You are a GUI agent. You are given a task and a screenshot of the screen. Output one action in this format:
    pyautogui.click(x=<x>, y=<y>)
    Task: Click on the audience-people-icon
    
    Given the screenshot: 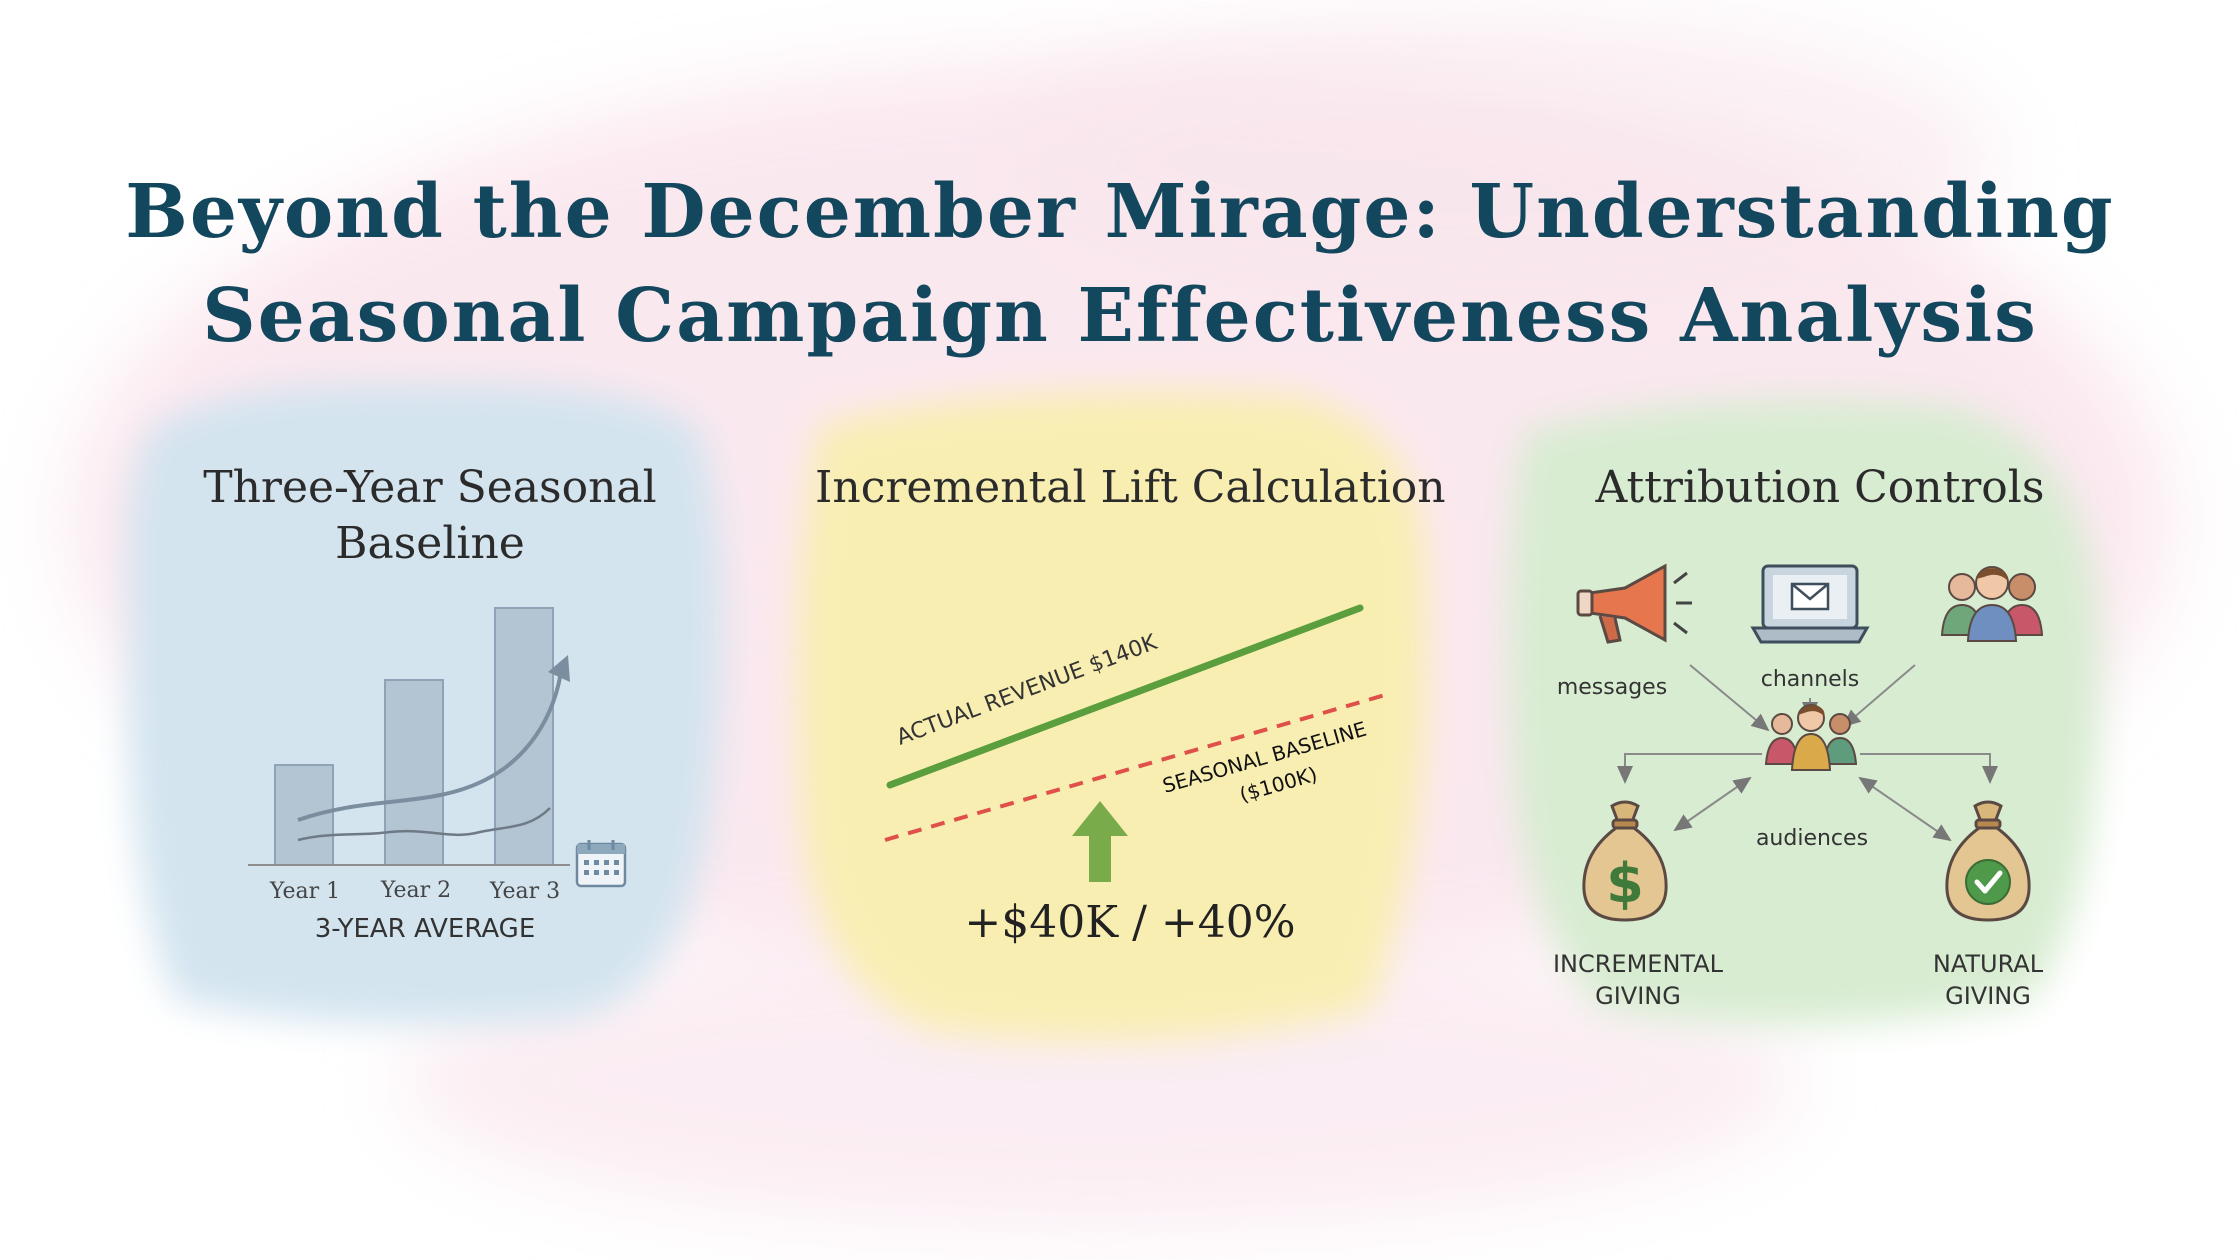 What is the action you would take?
    pyautogui.click(x=1811, y=737)
    